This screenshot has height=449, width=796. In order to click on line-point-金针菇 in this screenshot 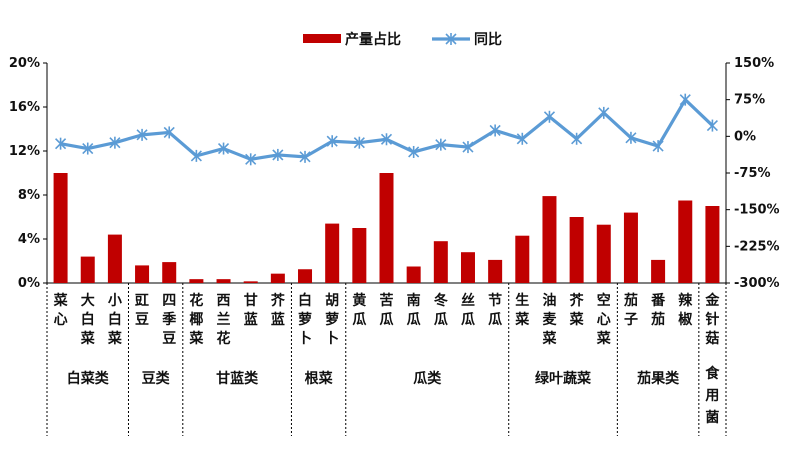, I will do `click(712, 125)`.